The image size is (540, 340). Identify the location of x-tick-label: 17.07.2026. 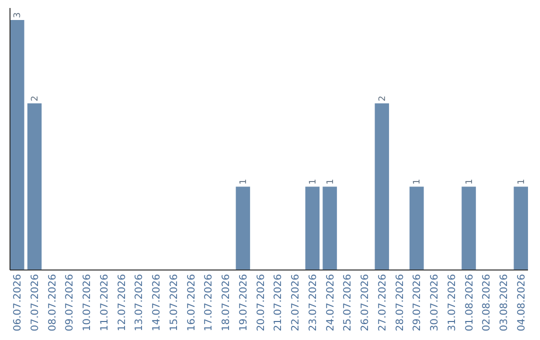
(209, 303).